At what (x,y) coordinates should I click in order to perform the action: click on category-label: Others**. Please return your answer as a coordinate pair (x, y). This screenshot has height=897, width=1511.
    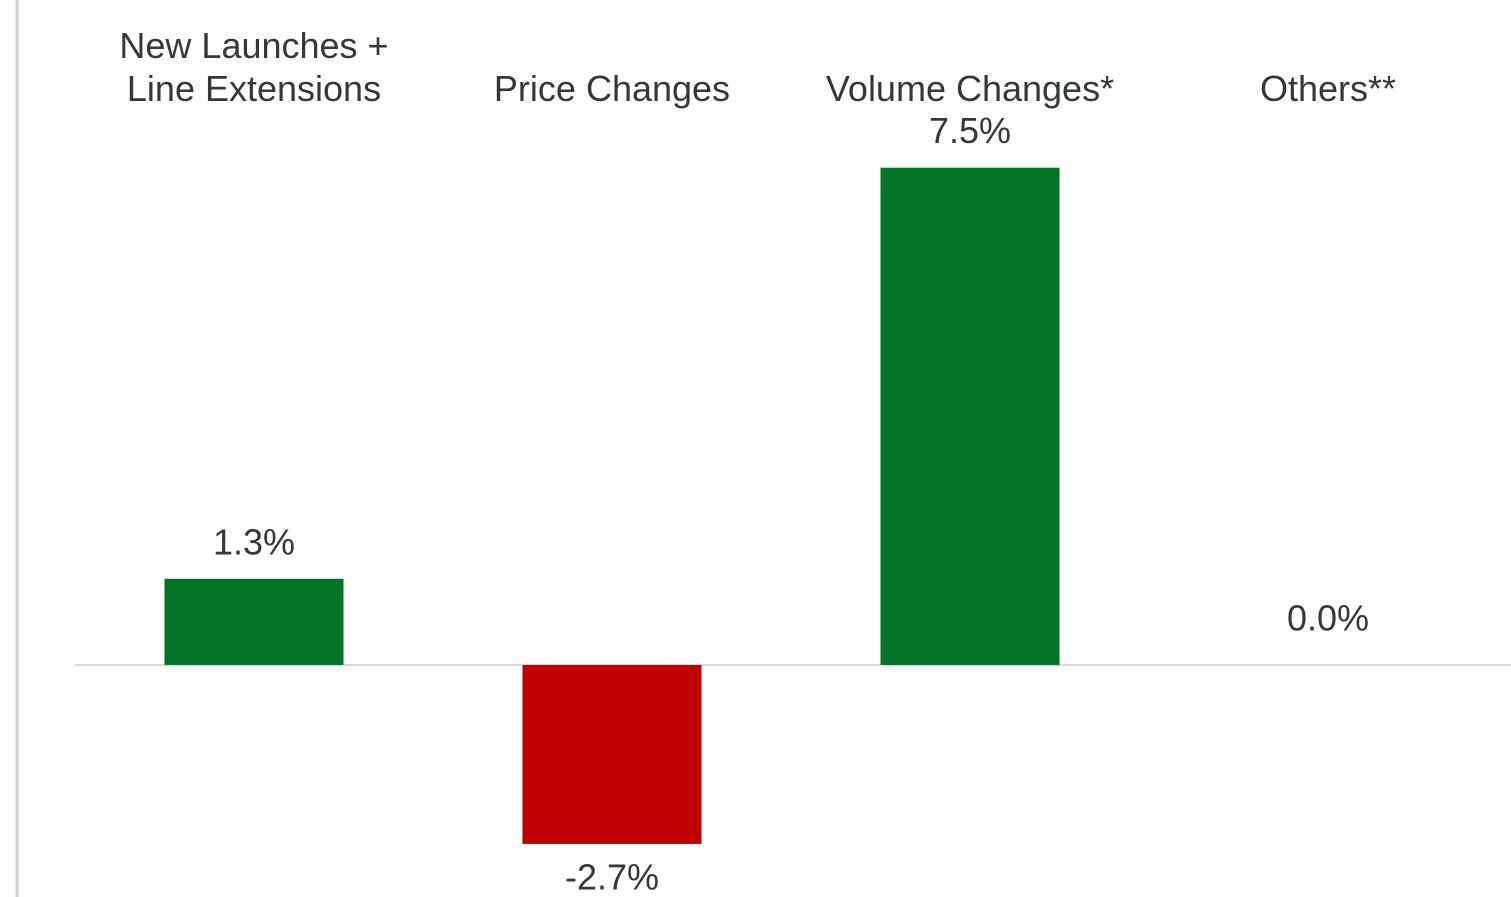
    Looking at the image, I should click on (1328, 88).